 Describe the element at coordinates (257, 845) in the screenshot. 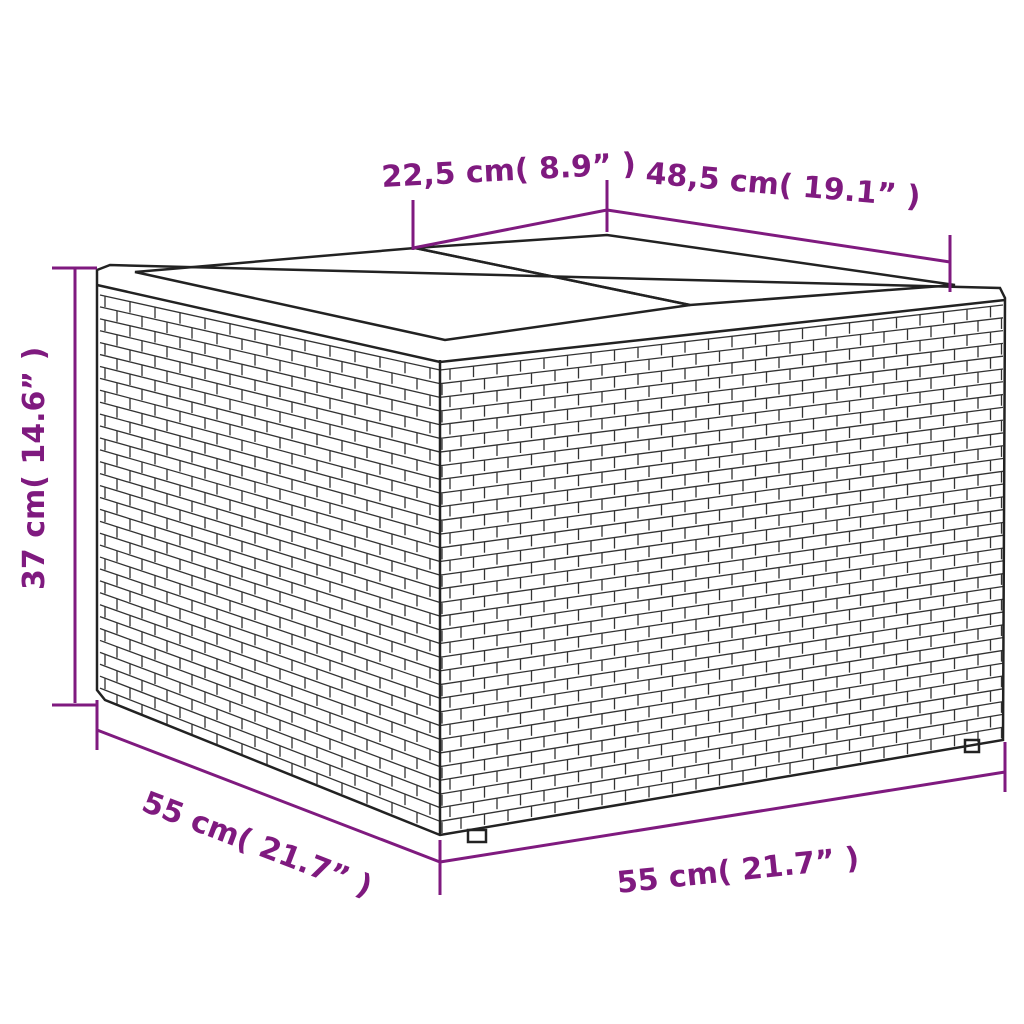

I see `label-depth: 55 cm( 21.7” )` at that location.